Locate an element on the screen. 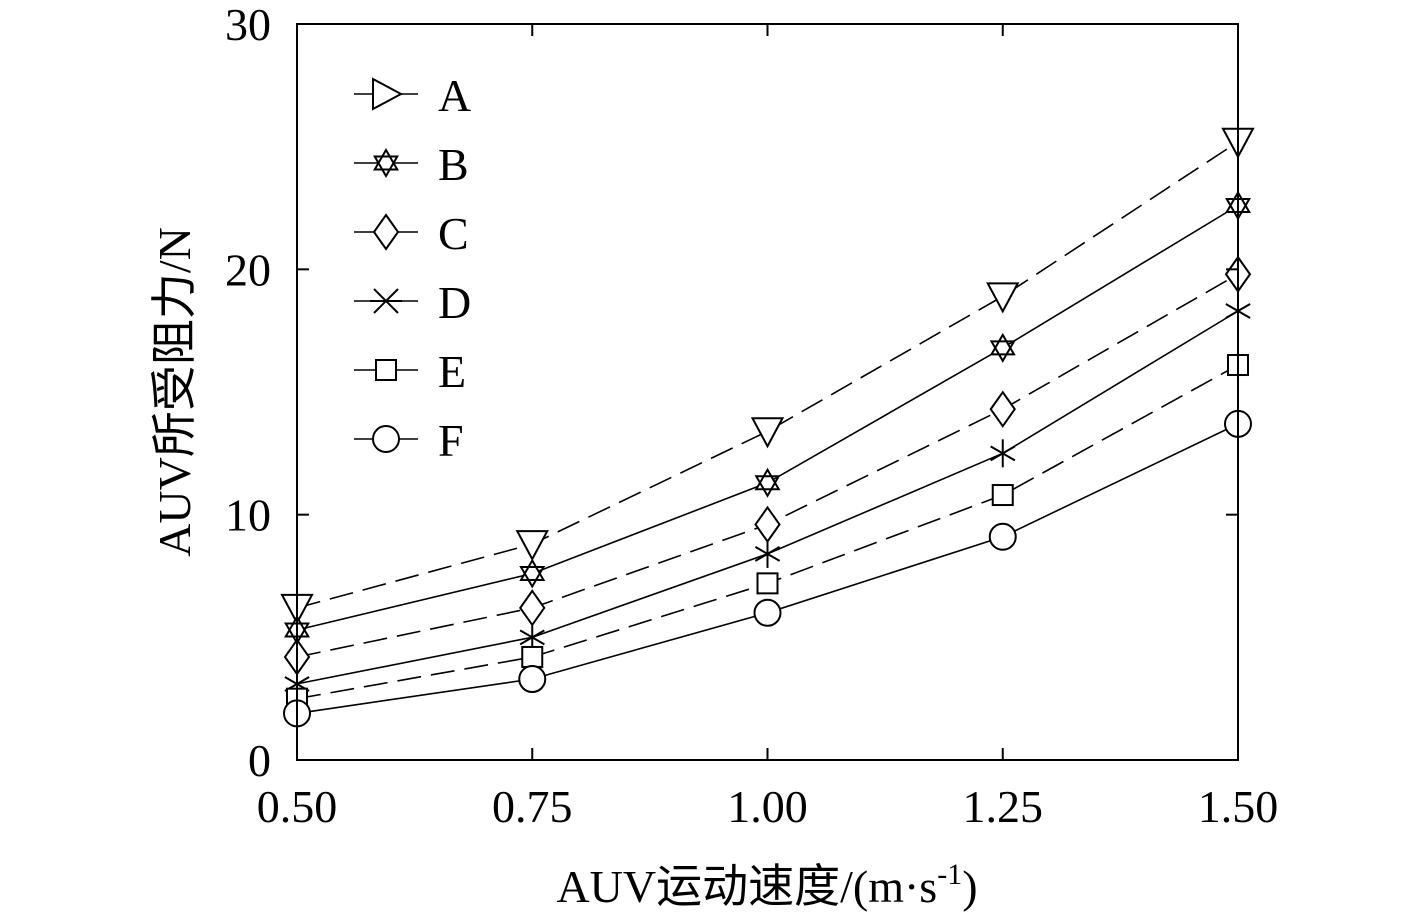  legend-item-e: E is located at coordinates (410, 371).